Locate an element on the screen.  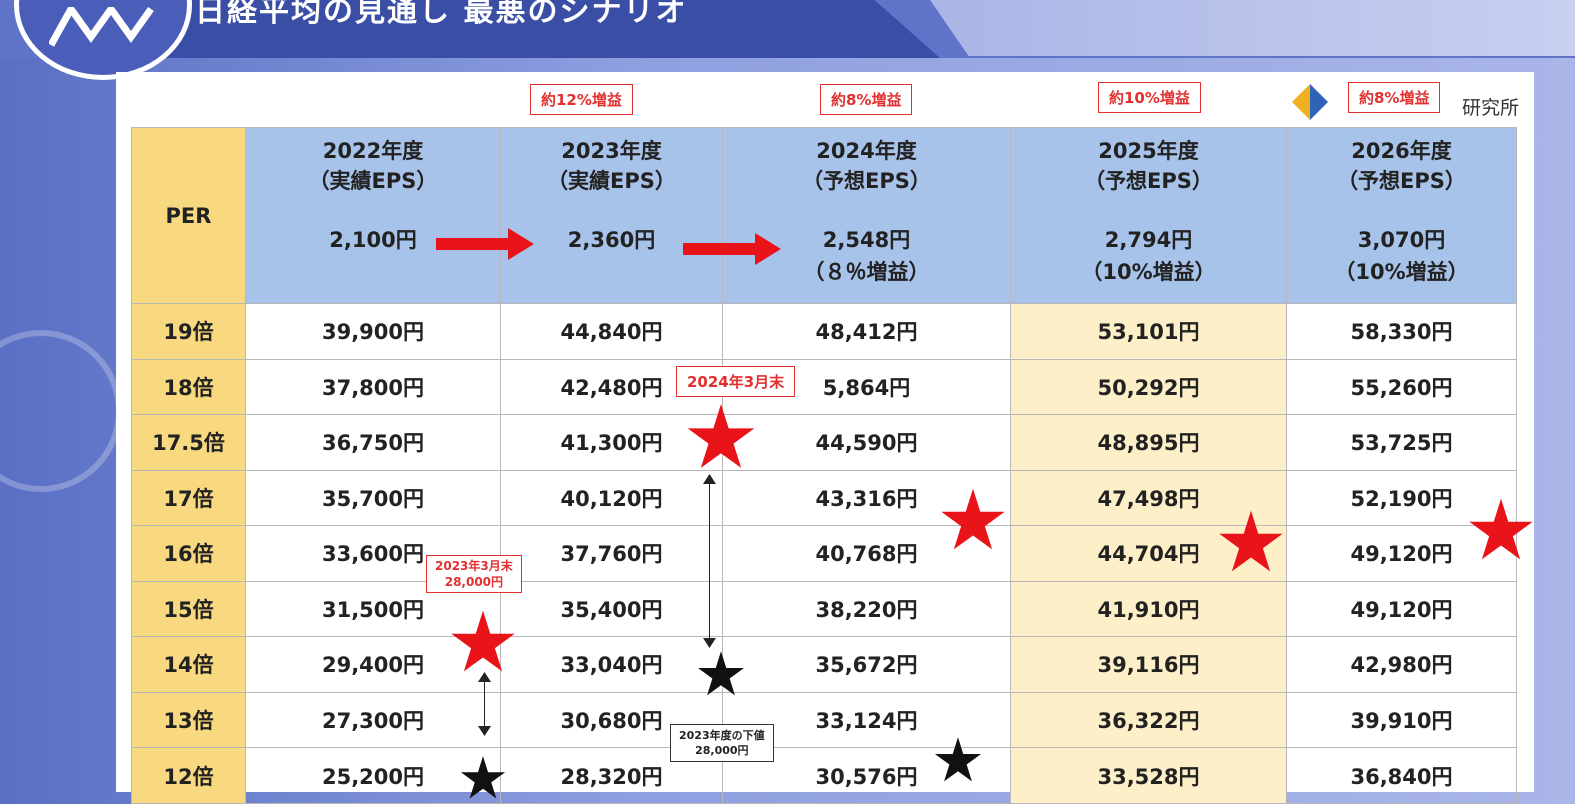
value-cell: 27,300円 is located at coordinates (373, 719).